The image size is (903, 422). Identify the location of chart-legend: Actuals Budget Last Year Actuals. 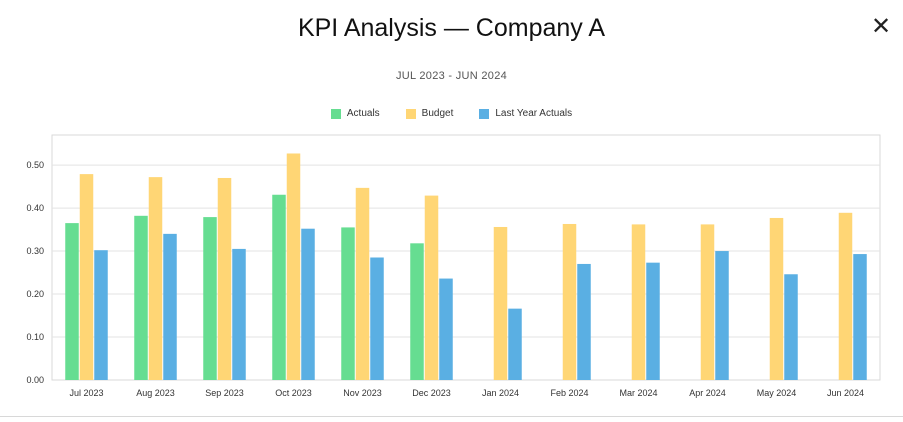
(451, 113).